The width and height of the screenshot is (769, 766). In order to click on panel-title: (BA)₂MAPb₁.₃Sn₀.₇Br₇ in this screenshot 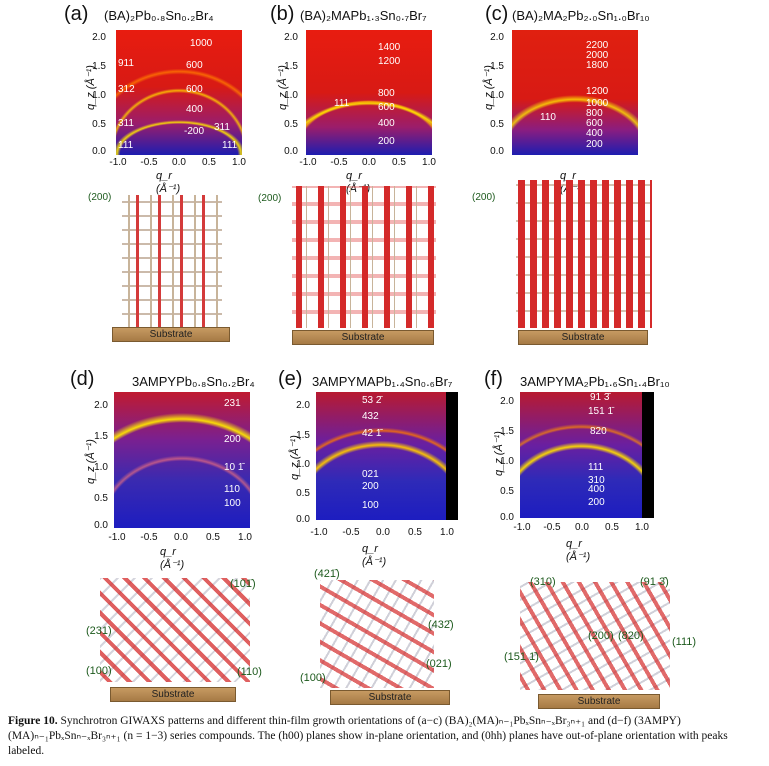, I will do `click(363, 15)`.